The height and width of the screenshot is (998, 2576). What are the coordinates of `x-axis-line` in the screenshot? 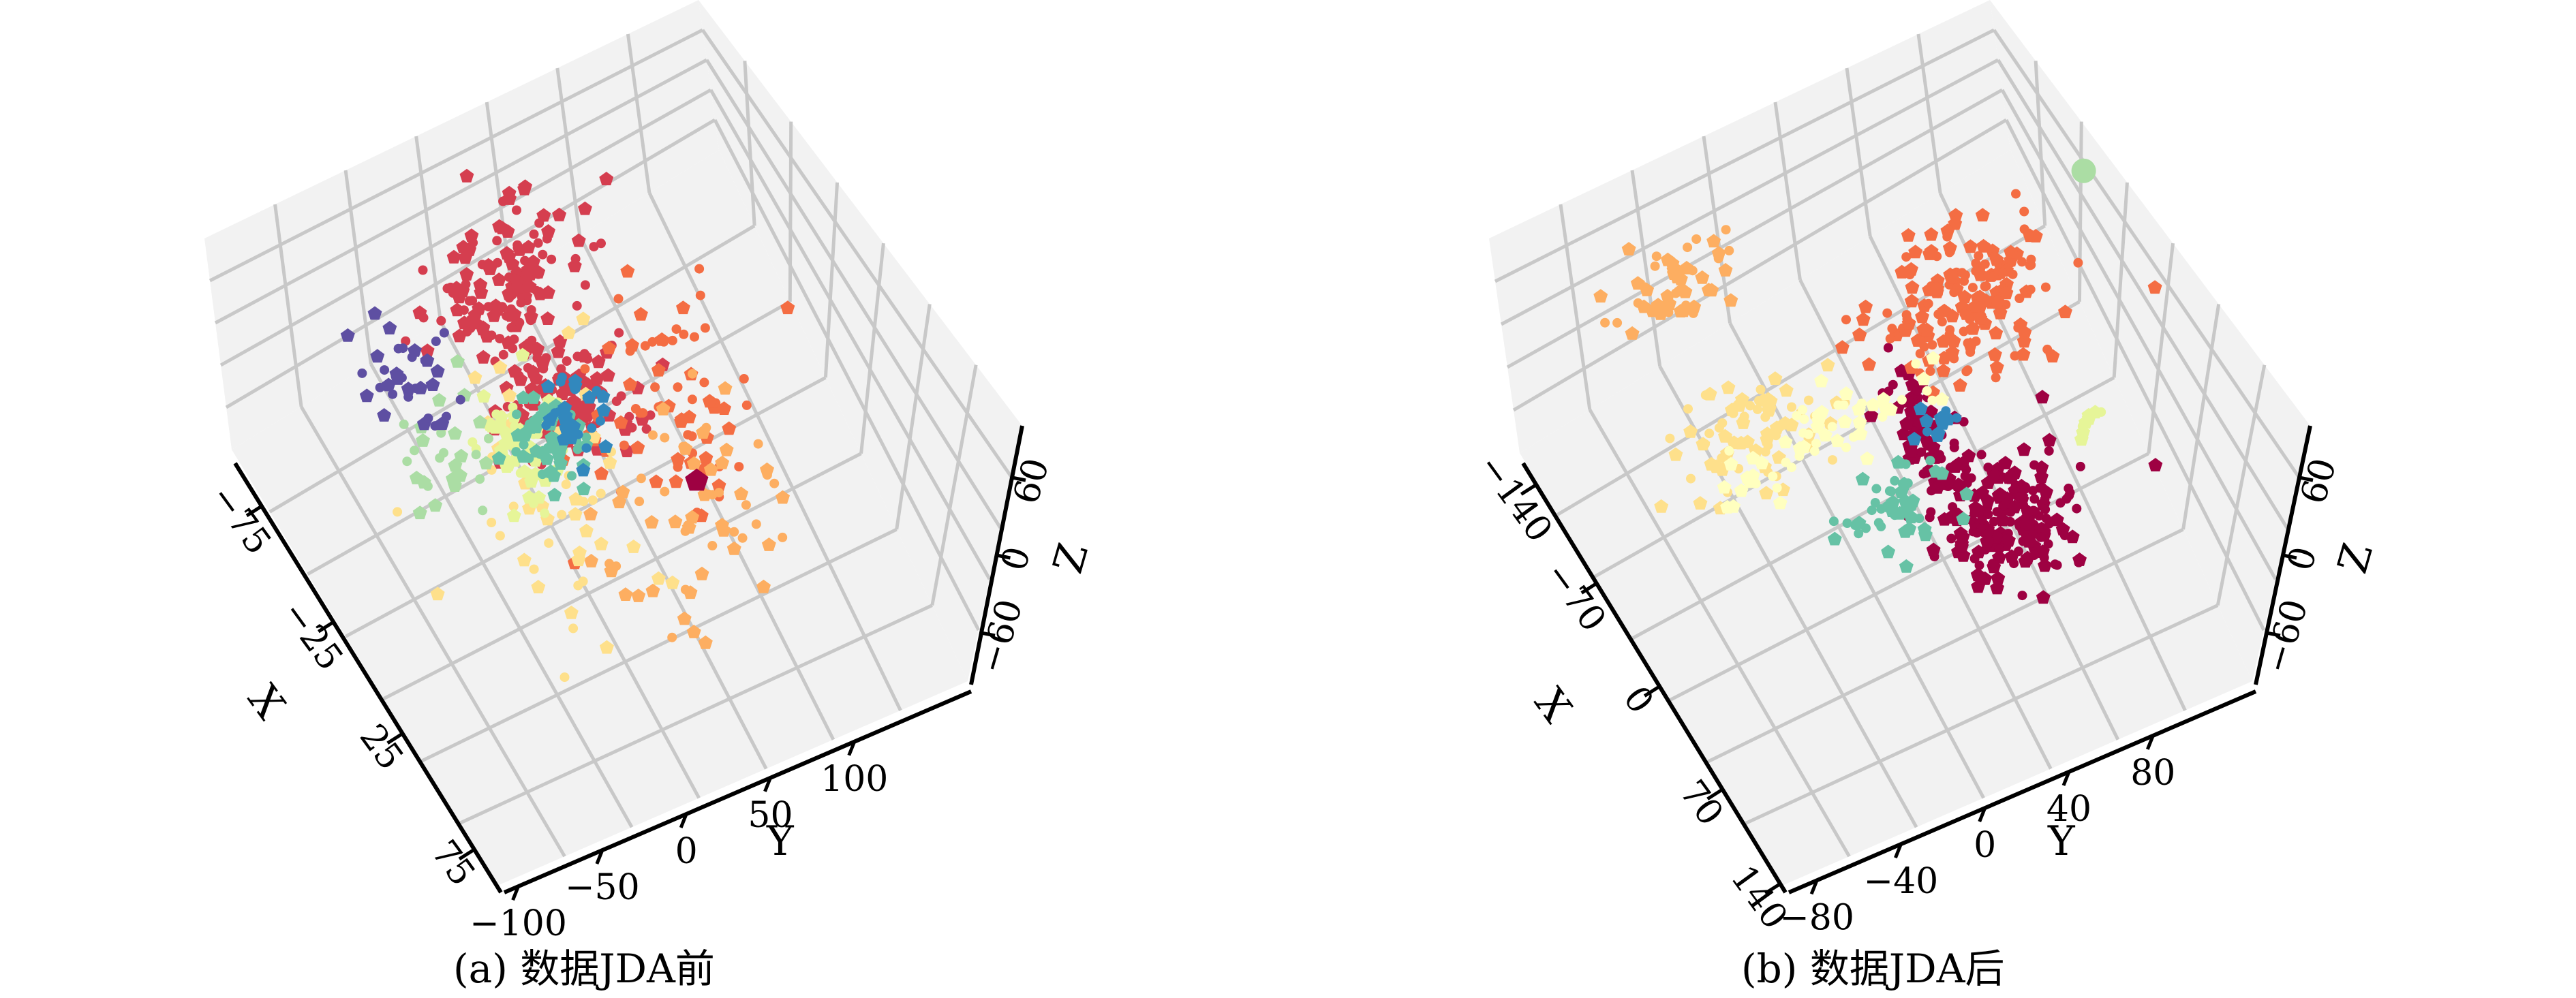 It's located at (368, 678).